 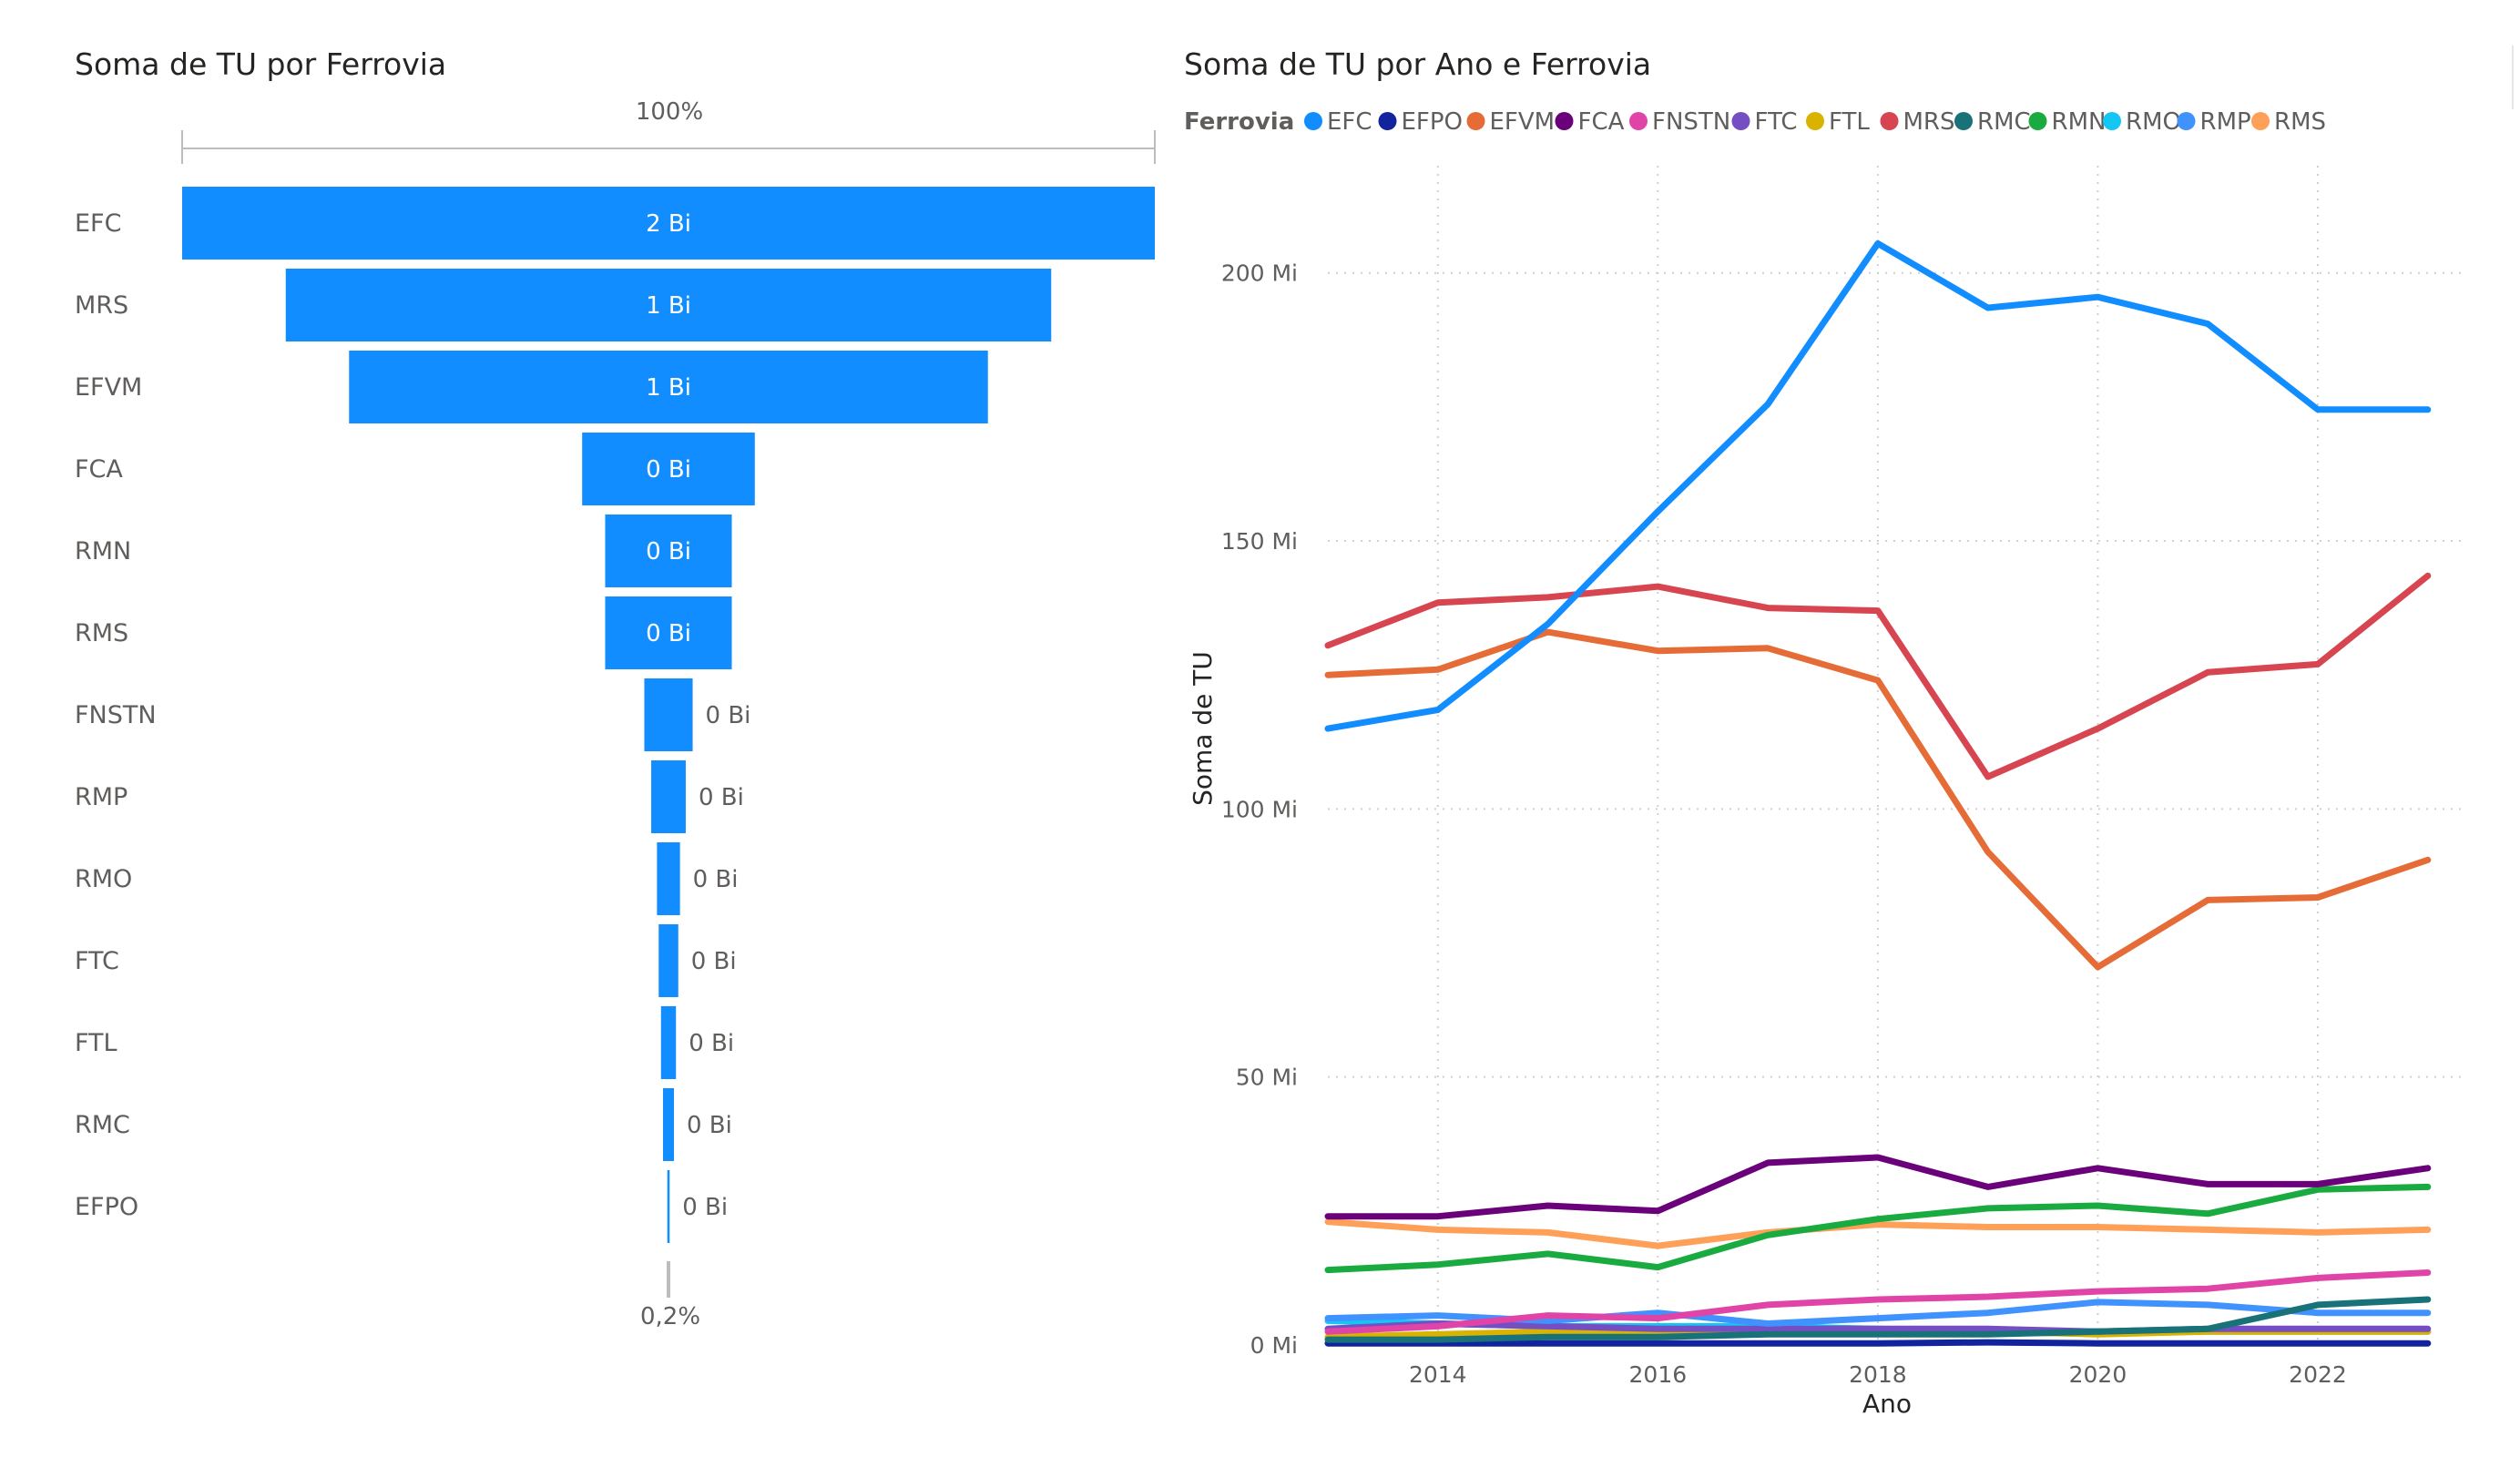 I want to click on funnel-row-rmo: RMO 0 Bi, so click(x=407, y=879).